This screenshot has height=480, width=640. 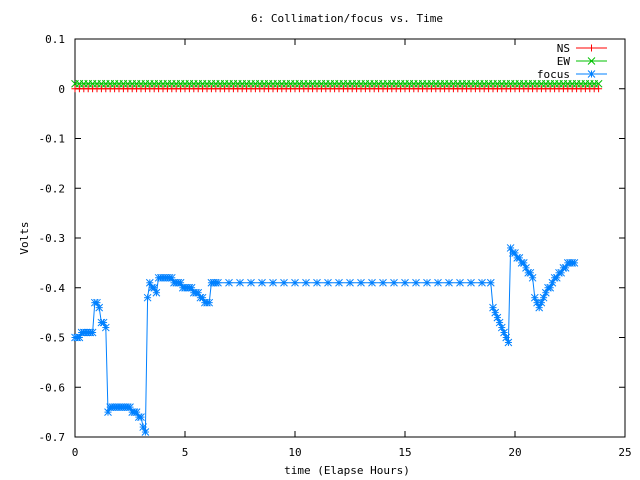 What do you see at coordinates (347, 18) in the screenshot?
I see `chart-title: 6: Collimation/focus vs. Time` at bounding box center [347, 18].